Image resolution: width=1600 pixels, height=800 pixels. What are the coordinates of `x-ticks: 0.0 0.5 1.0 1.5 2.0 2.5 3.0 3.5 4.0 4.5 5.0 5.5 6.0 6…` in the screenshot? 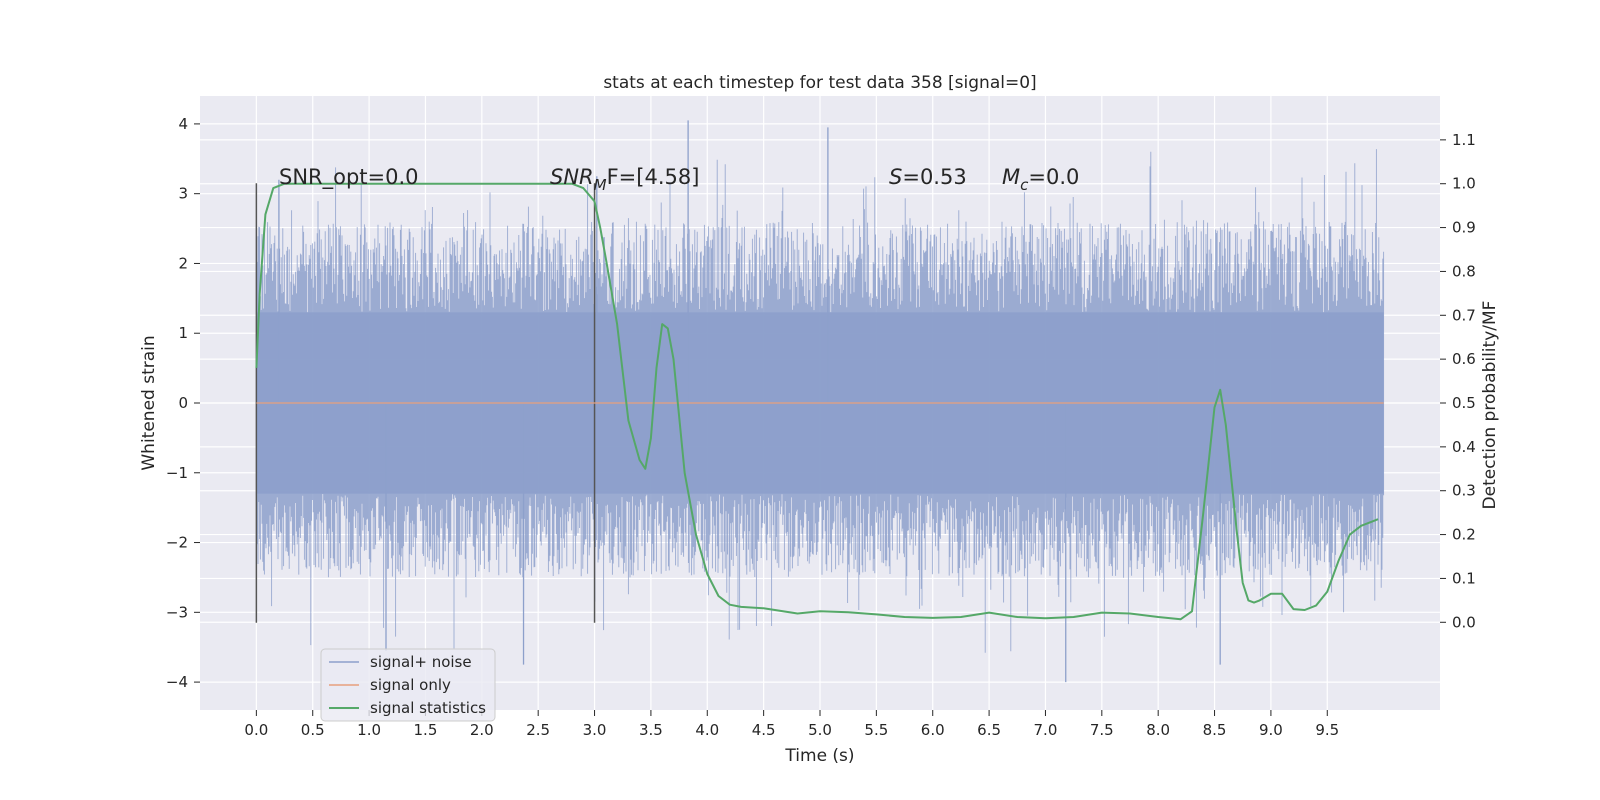 It's located at (791, 724).